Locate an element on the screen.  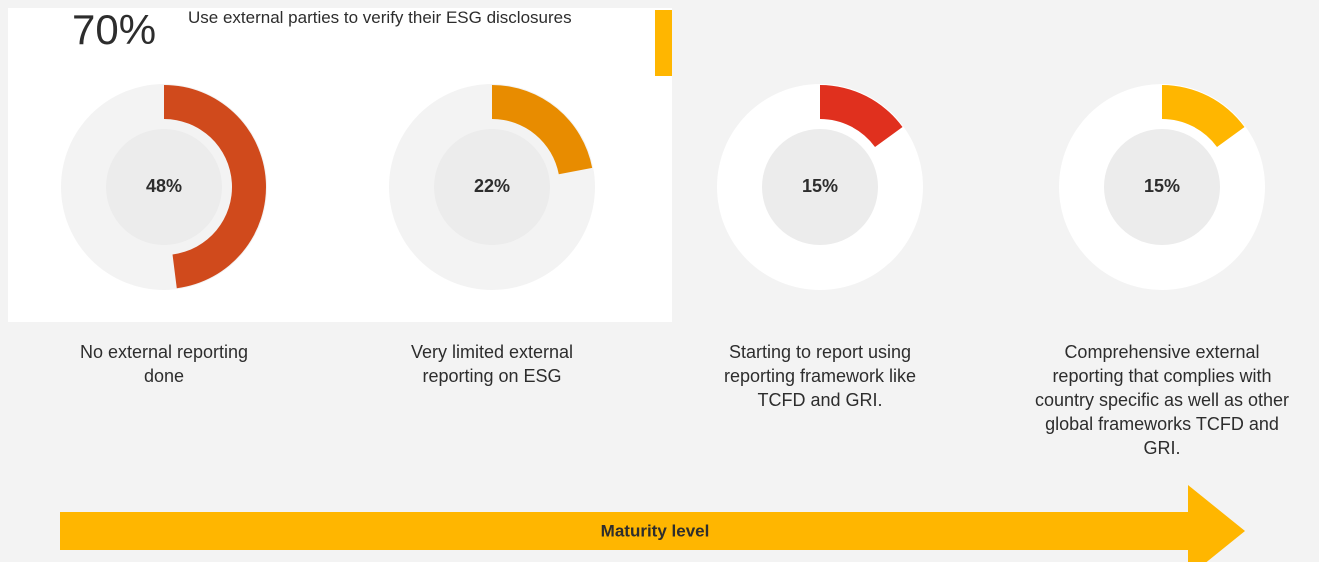
value-label: 22% is located at coordinates (492, 186).